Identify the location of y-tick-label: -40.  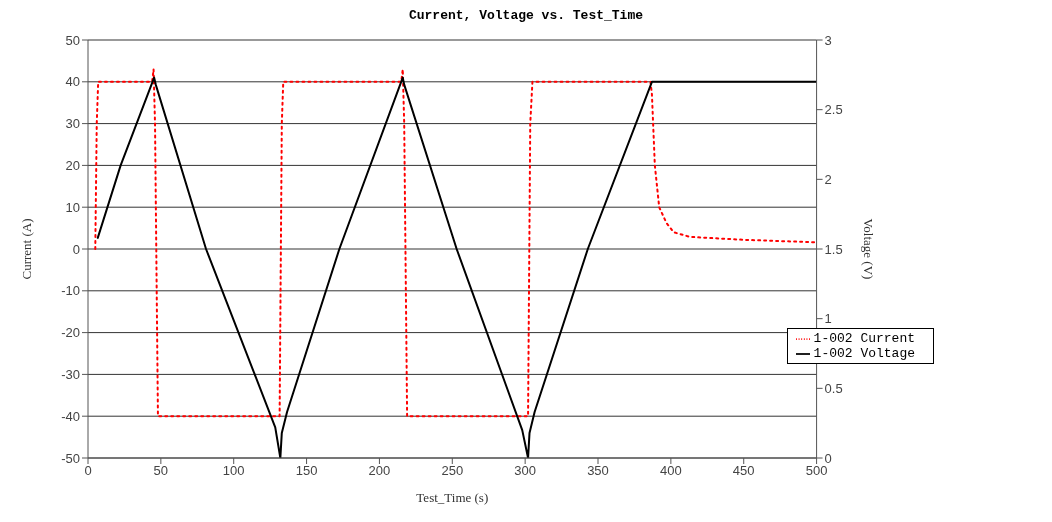
(70, 416).